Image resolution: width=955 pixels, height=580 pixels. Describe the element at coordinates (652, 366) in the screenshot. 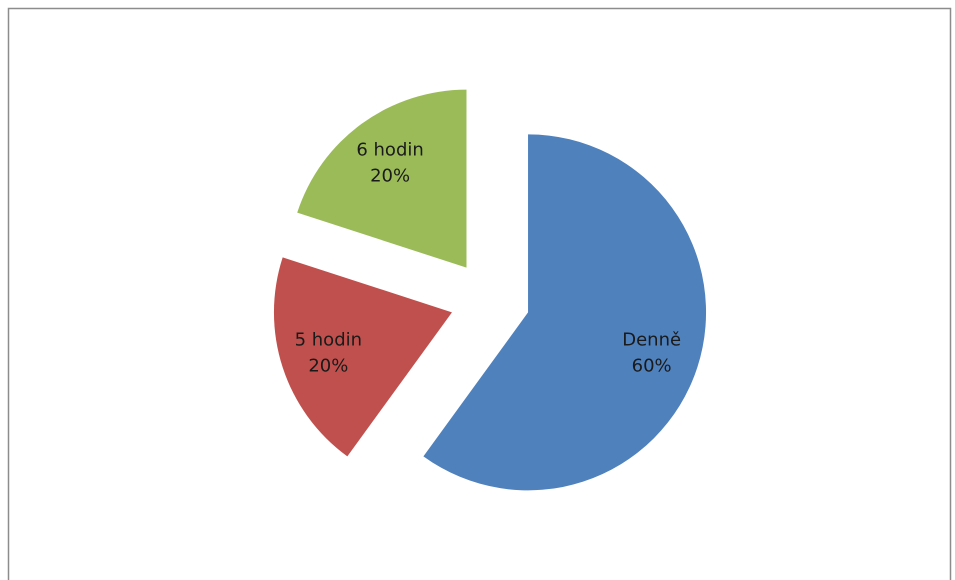

I see `slice-value-label: 60%` at that location.